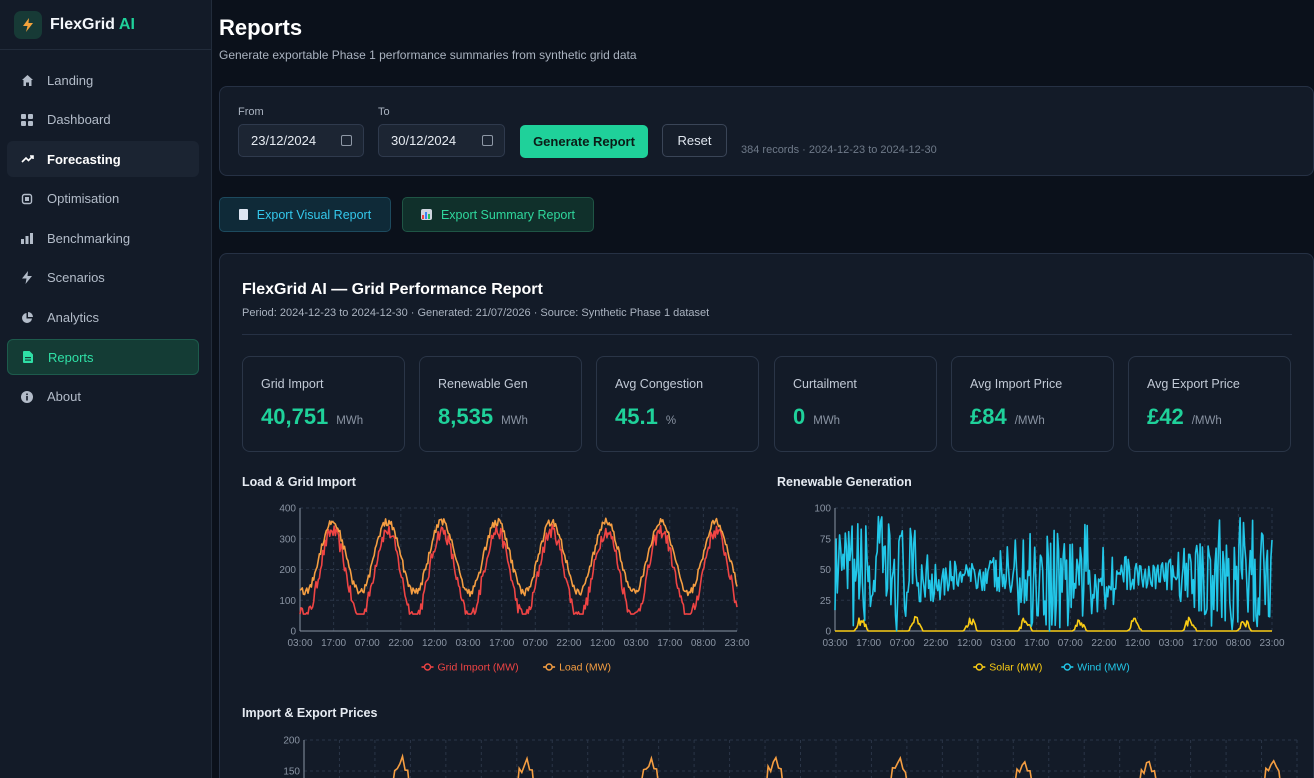 The image size is (1314, 778). I want to click on kpi-card-avg-export-price: Avg Export Price £42/MWh, so click(1209, 404).